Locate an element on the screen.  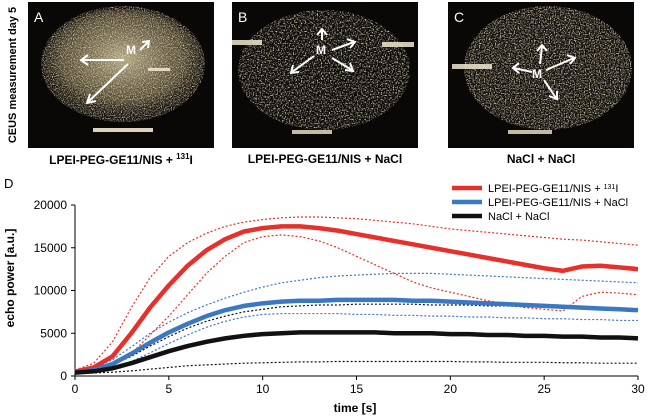
panel-a-caption-sup: 131 is located at coordinates (183, 156).